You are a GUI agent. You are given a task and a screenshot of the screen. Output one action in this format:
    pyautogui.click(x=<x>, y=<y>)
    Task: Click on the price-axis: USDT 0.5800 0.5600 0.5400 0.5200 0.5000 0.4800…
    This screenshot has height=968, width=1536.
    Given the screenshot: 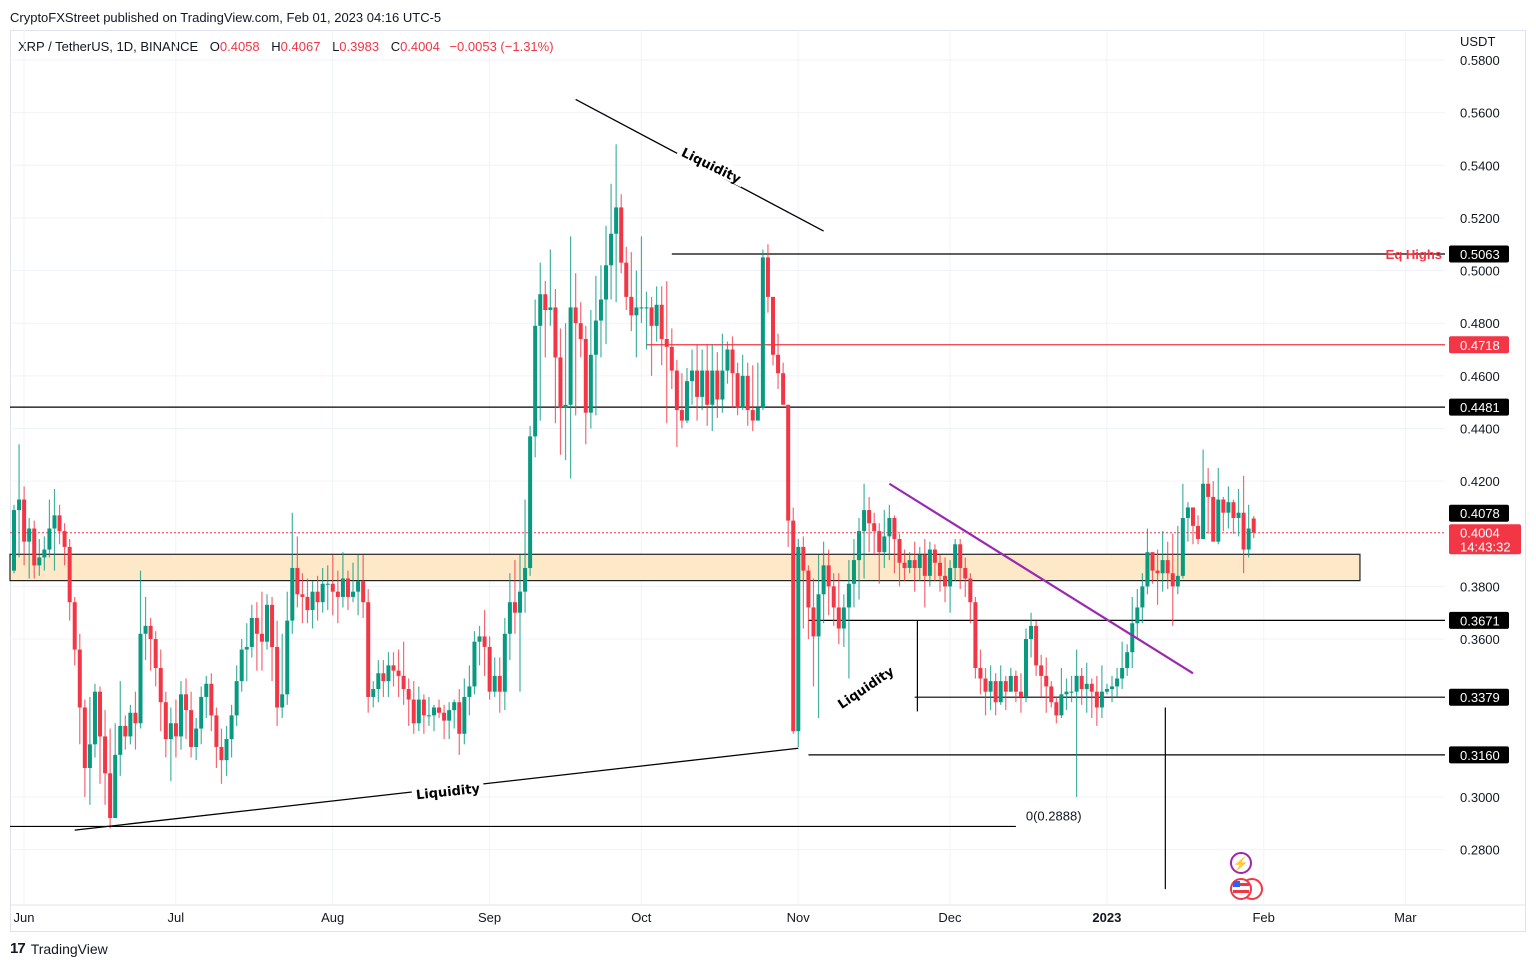 What is the action you would take?
    pyautogui.click(x=1453, y=446)
    